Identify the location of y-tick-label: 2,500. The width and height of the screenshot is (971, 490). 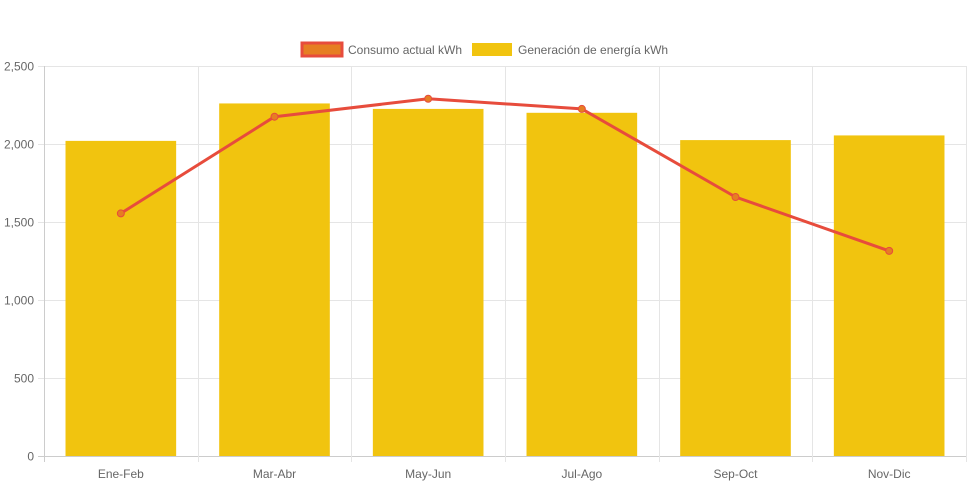
(19, 67).